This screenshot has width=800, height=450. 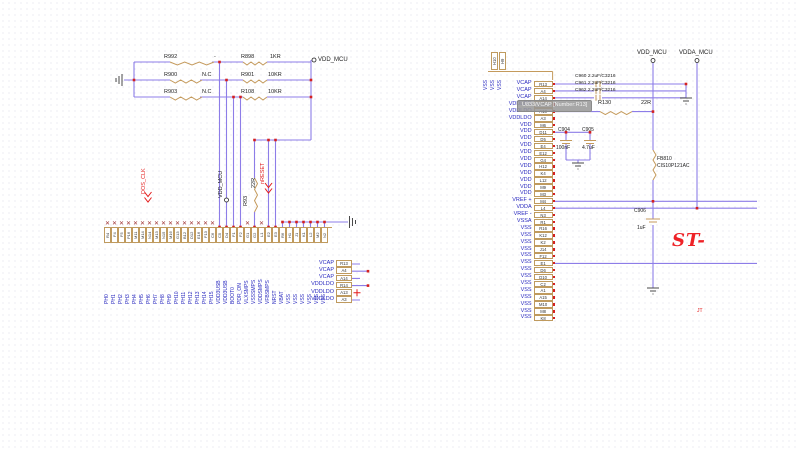 I want to click on resistor-ref: R901, so click(x=248, y=75).